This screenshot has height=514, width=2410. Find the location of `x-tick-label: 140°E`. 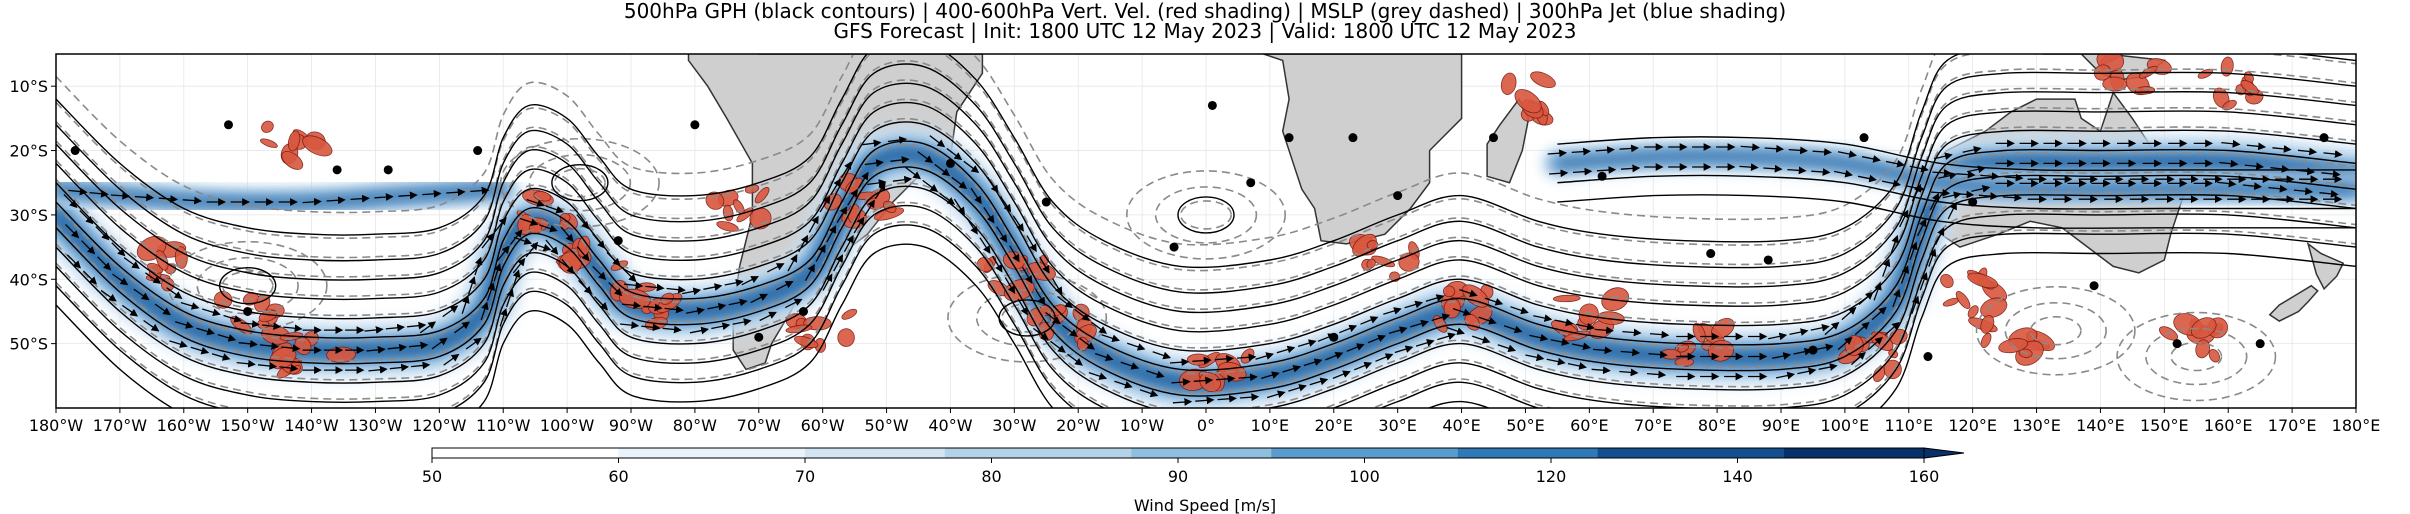

x-tick-label: 140°E is located at coordinates (2100, 425).